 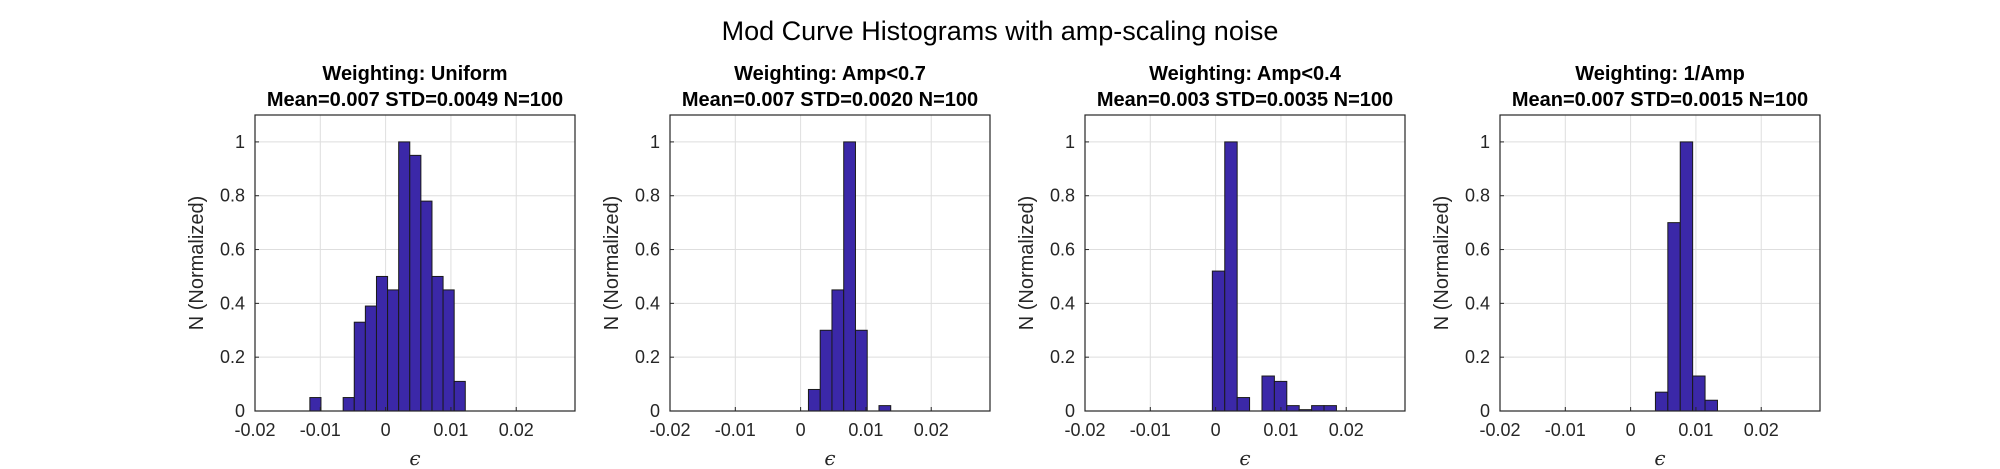 I want to click on panel-title: Weighting: Amp<0.4, so click(x=1245, y=74).